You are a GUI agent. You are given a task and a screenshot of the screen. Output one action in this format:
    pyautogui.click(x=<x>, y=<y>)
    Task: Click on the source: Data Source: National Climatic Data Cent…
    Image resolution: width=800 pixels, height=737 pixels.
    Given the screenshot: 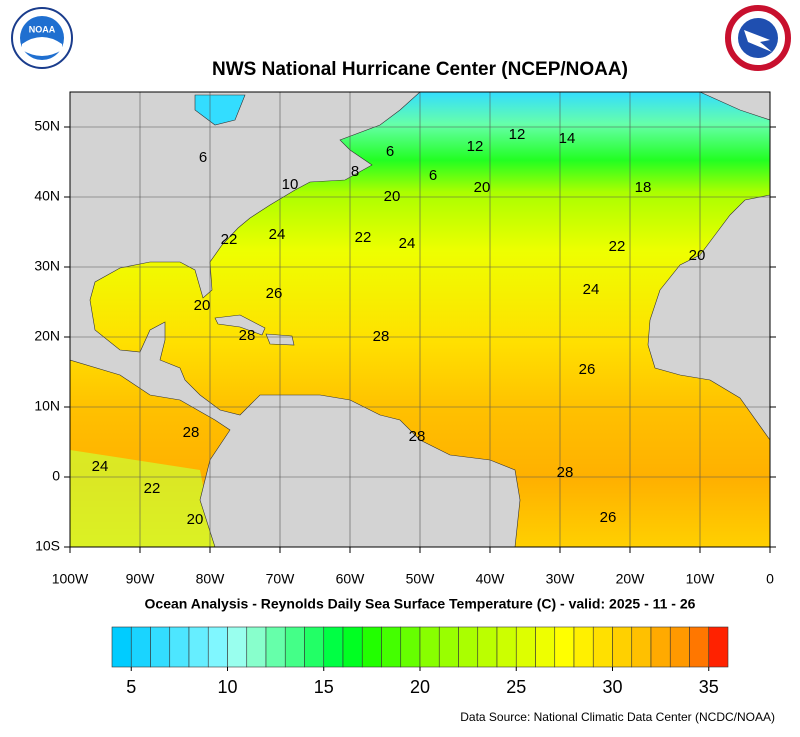 What is the action you would take?
    pyautogui.click(x=617, y=717)
    